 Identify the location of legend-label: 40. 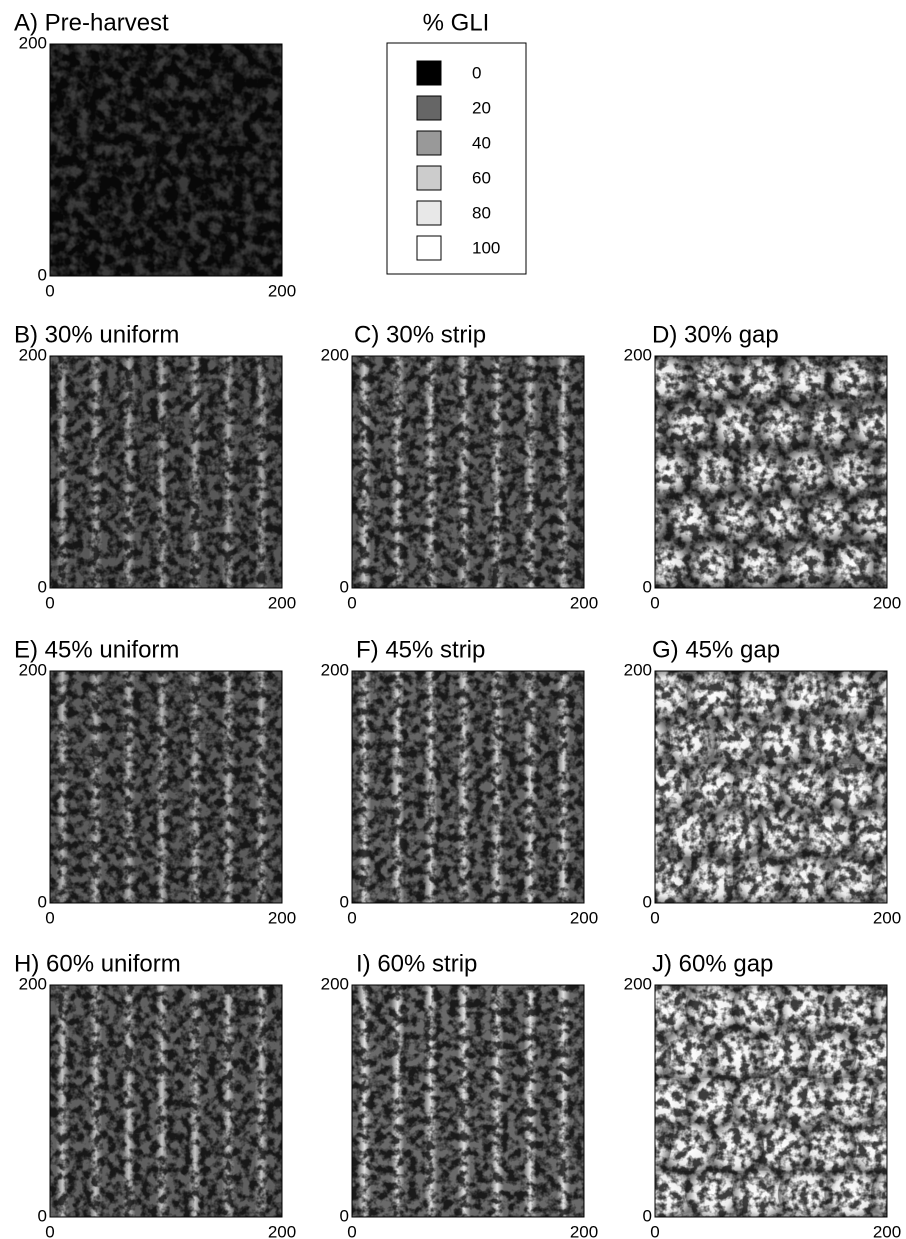
(481, 142).